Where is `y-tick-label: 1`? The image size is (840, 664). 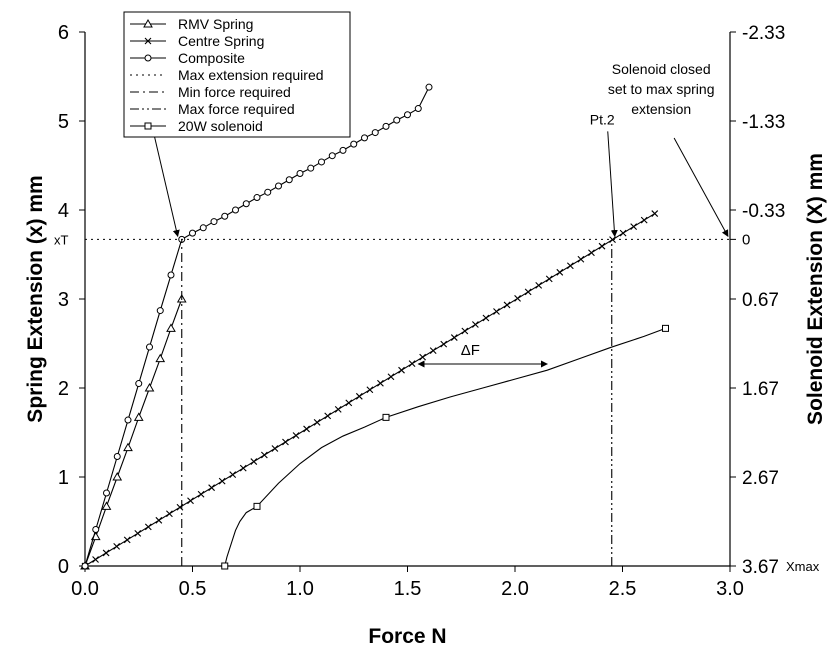
y-tick-label: 1 is located at coordinates (63, 478).